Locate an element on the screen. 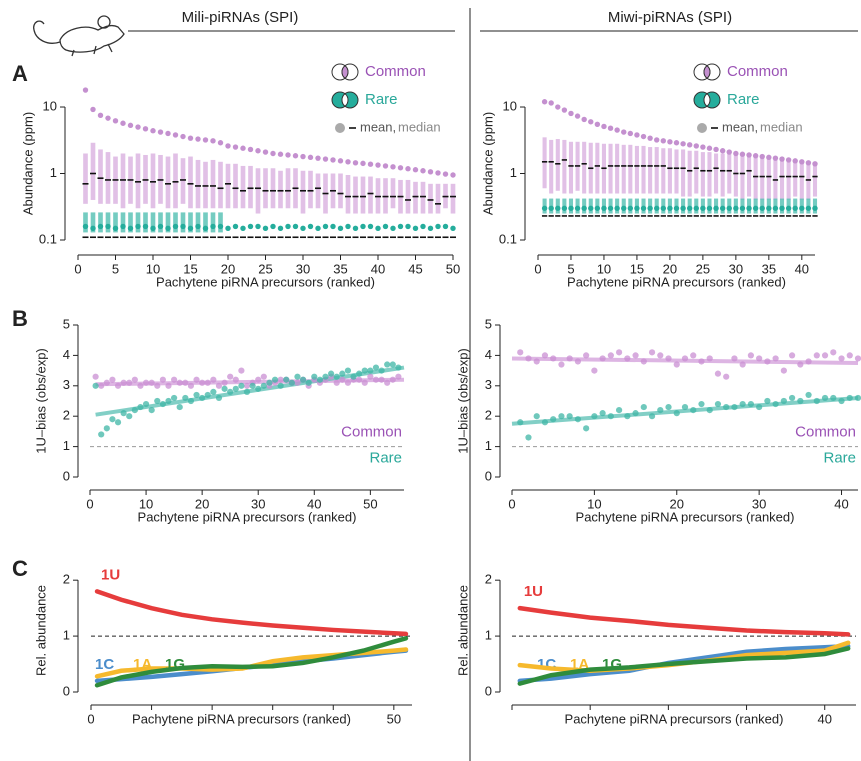  series-label: 1C is located at coordinates (104, 664).